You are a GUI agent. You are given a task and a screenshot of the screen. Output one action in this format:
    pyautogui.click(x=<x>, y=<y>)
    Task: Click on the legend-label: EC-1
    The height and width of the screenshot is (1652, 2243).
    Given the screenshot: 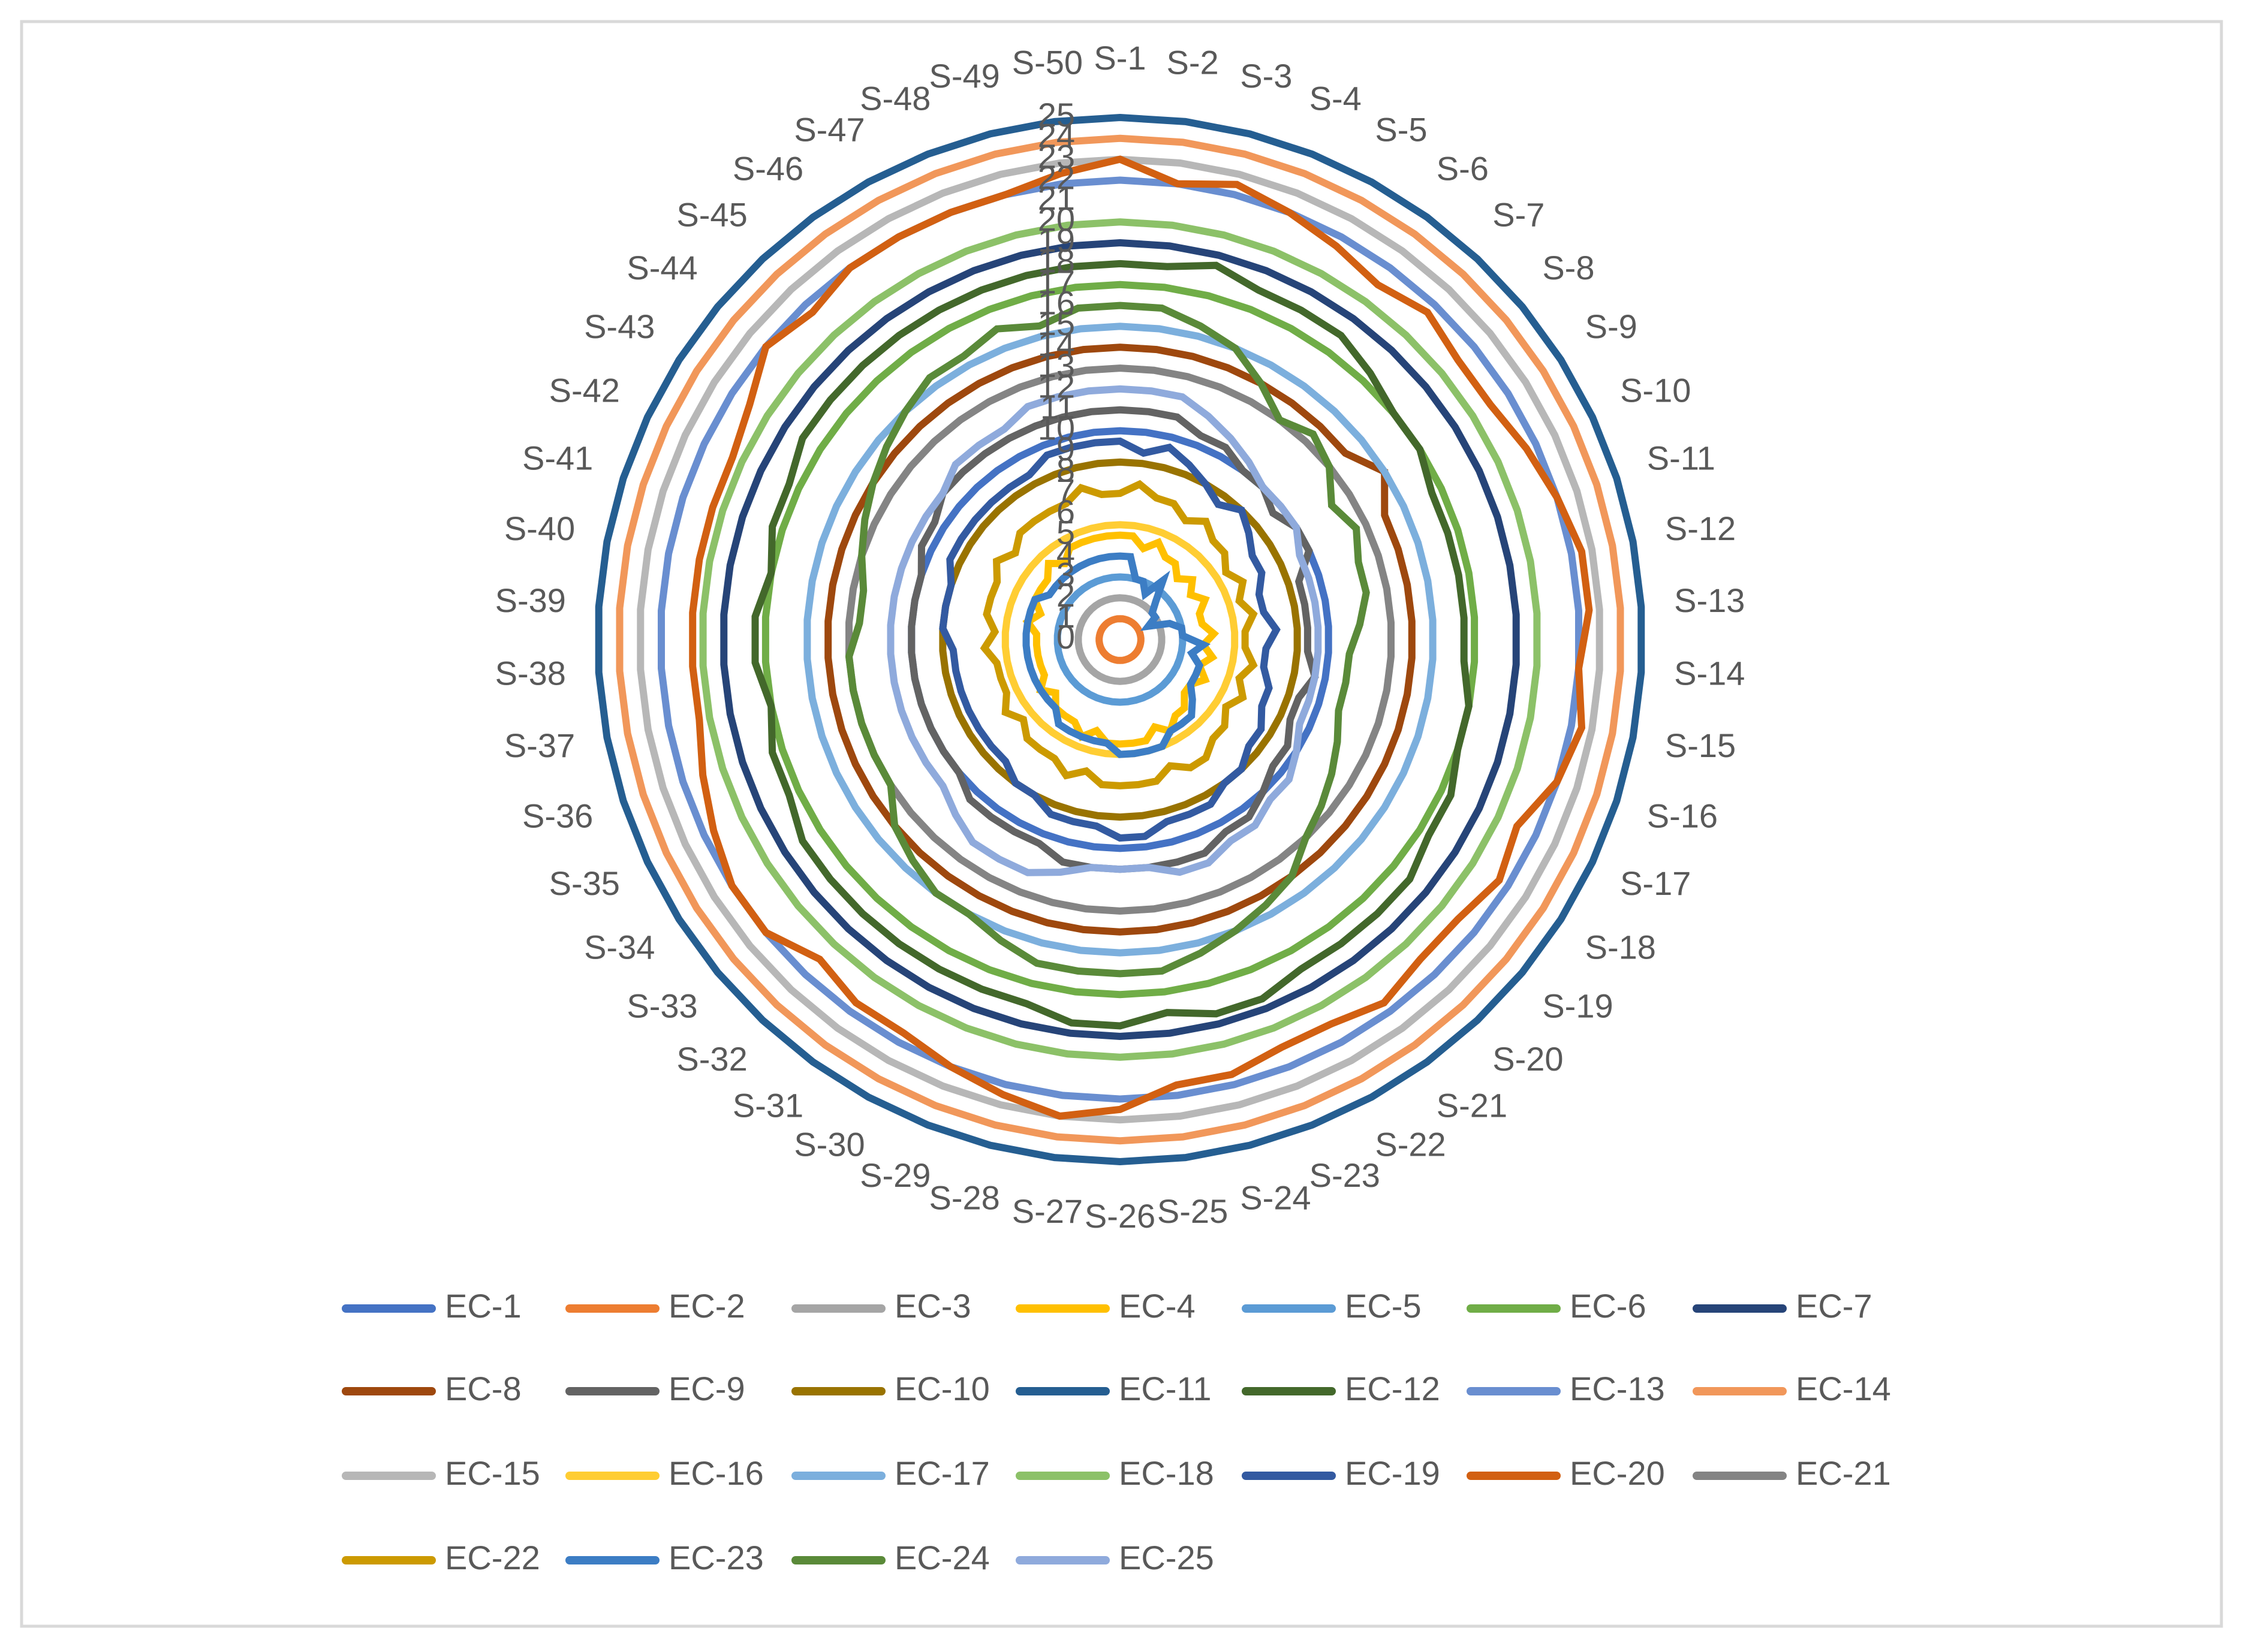 What is the action you would take?
    pyautogui.click(x=483, y=1306)
    